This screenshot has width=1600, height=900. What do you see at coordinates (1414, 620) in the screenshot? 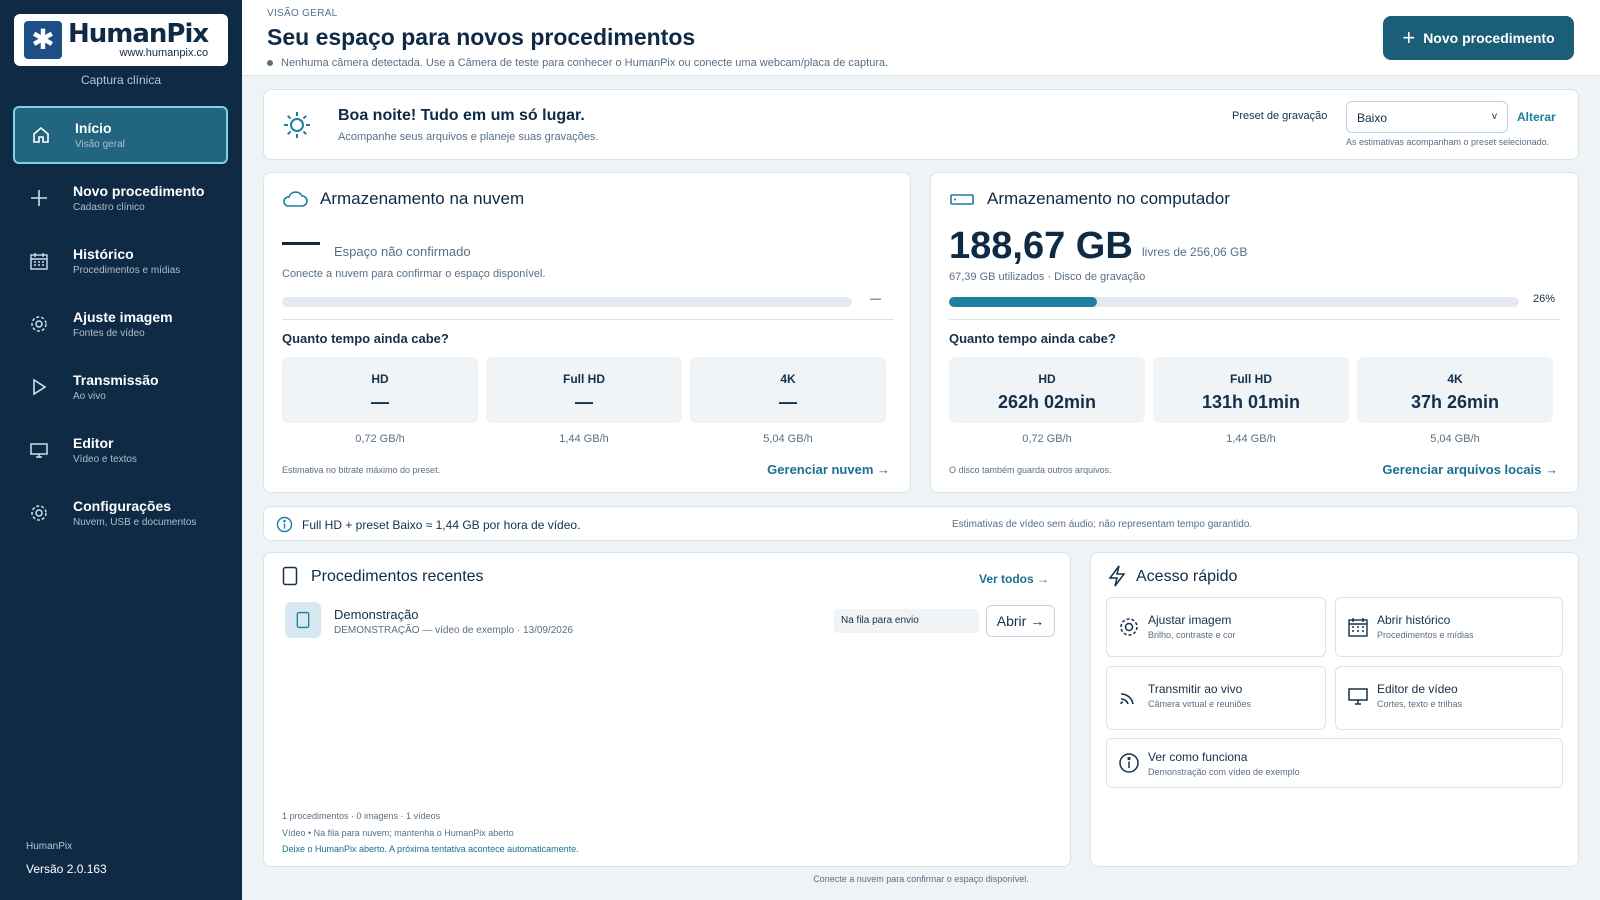
I see `quick-item-label: Abrir histórico` at bounding box center [1414, 620].